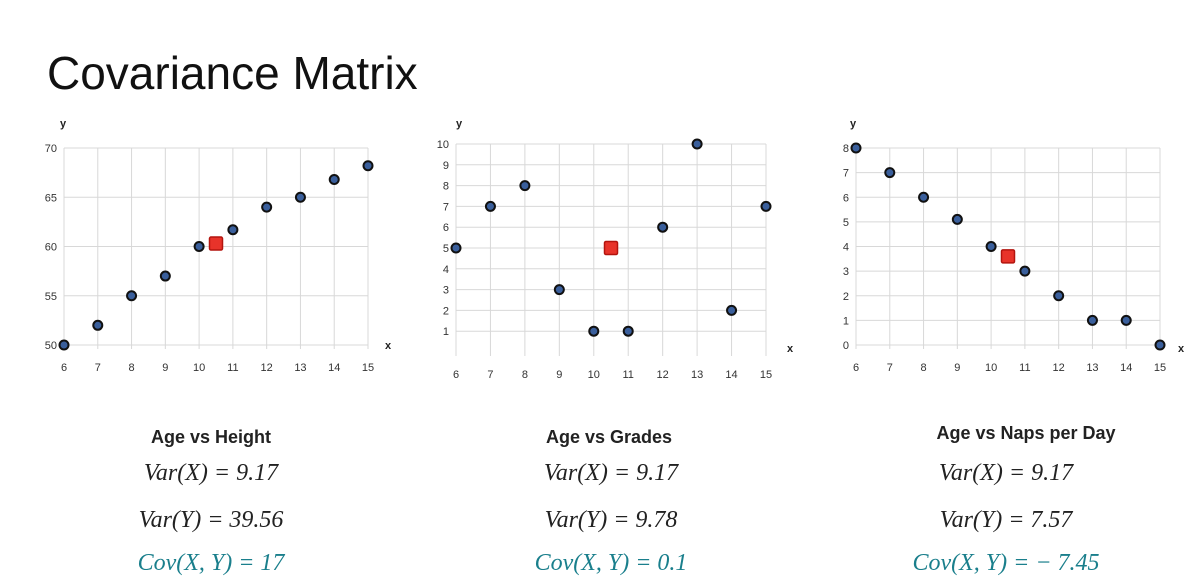 The width and height of the screenshot is (1187, 587). Describe the element at coordinates (846, 248) in the screenshot. I see `y-tick-label: 4` at that location.